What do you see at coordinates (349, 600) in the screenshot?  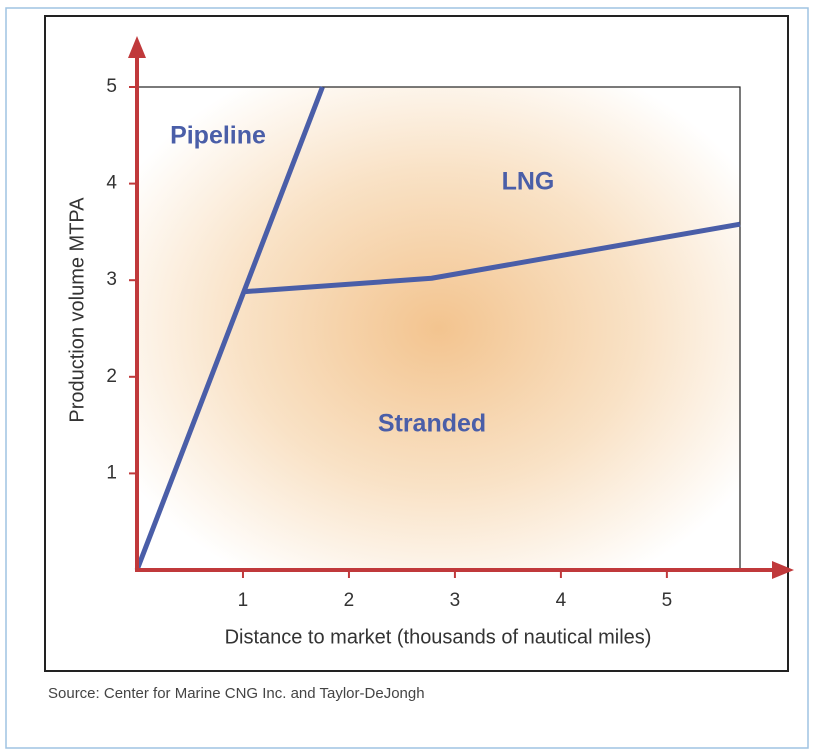 I see `x-tick-label: 2` at bounding box center [349, 600].